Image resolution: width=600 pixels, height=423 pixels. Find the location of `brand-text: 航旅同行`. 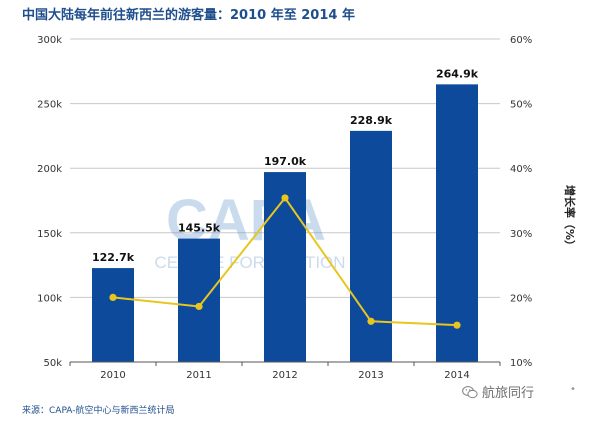

brand-text: 航旅同行 is located at coordinates (508, 393).